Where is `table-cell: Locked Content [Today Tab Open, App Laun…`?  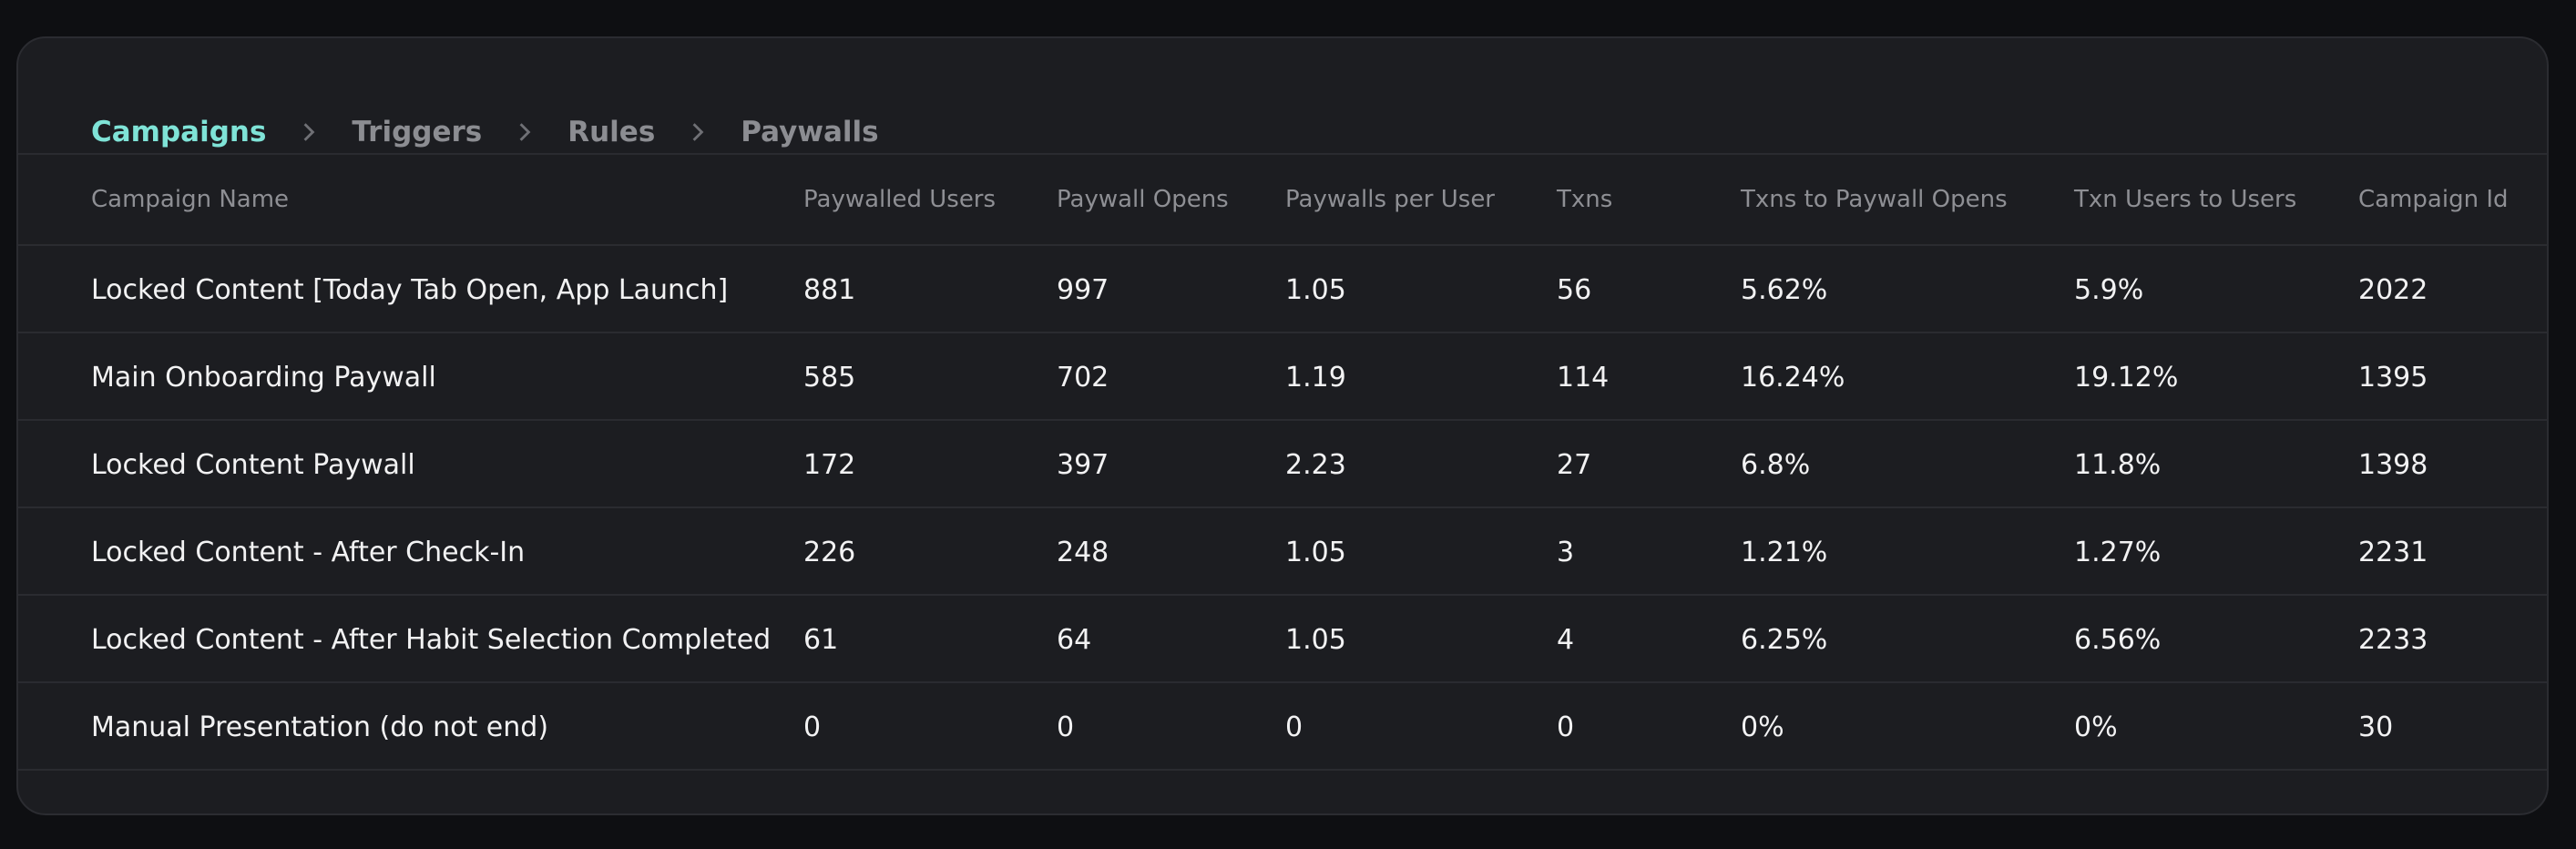 table-cell: Locked Content [Today Tab Open, App Laun… is located at coordinates (410, 289).